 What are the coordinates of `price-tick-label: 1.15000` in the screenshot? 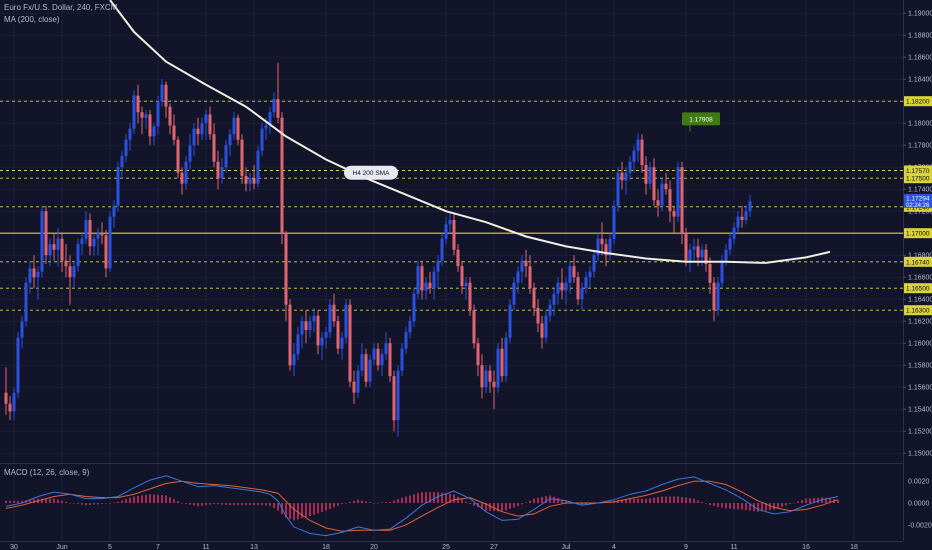 It's located at (920, 454).